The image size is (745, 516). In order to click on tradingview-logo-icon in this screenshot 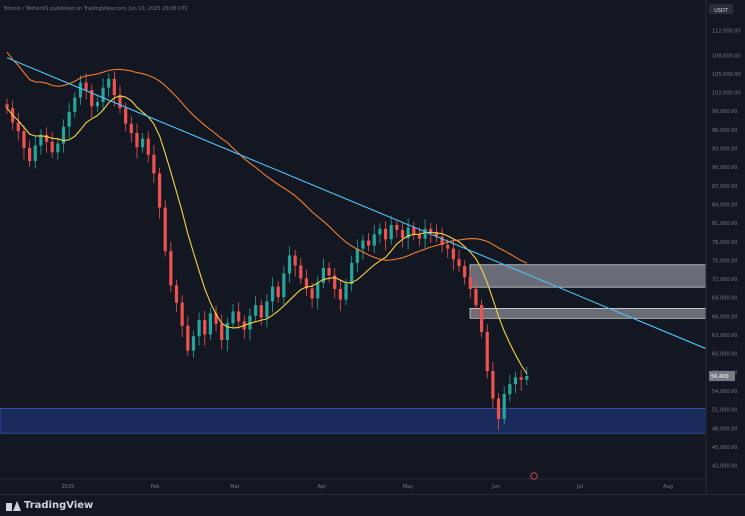, I will do `click(13, 505)`.